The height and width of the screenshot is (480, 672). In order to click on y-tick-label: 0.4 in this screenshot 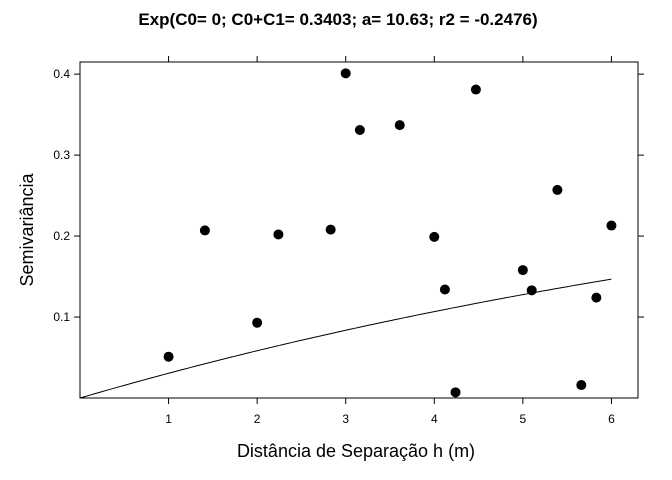, I will do `click(61, 74)`.